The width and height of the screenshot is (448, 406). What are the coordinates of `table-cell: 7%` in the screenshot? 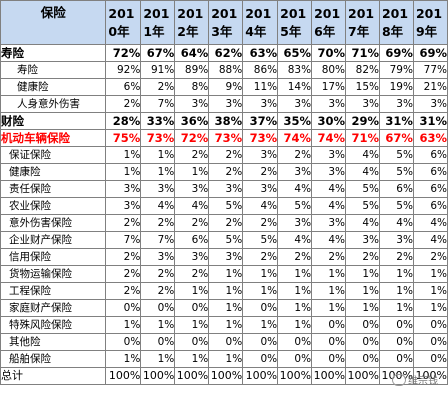 It's located at (158, 240).